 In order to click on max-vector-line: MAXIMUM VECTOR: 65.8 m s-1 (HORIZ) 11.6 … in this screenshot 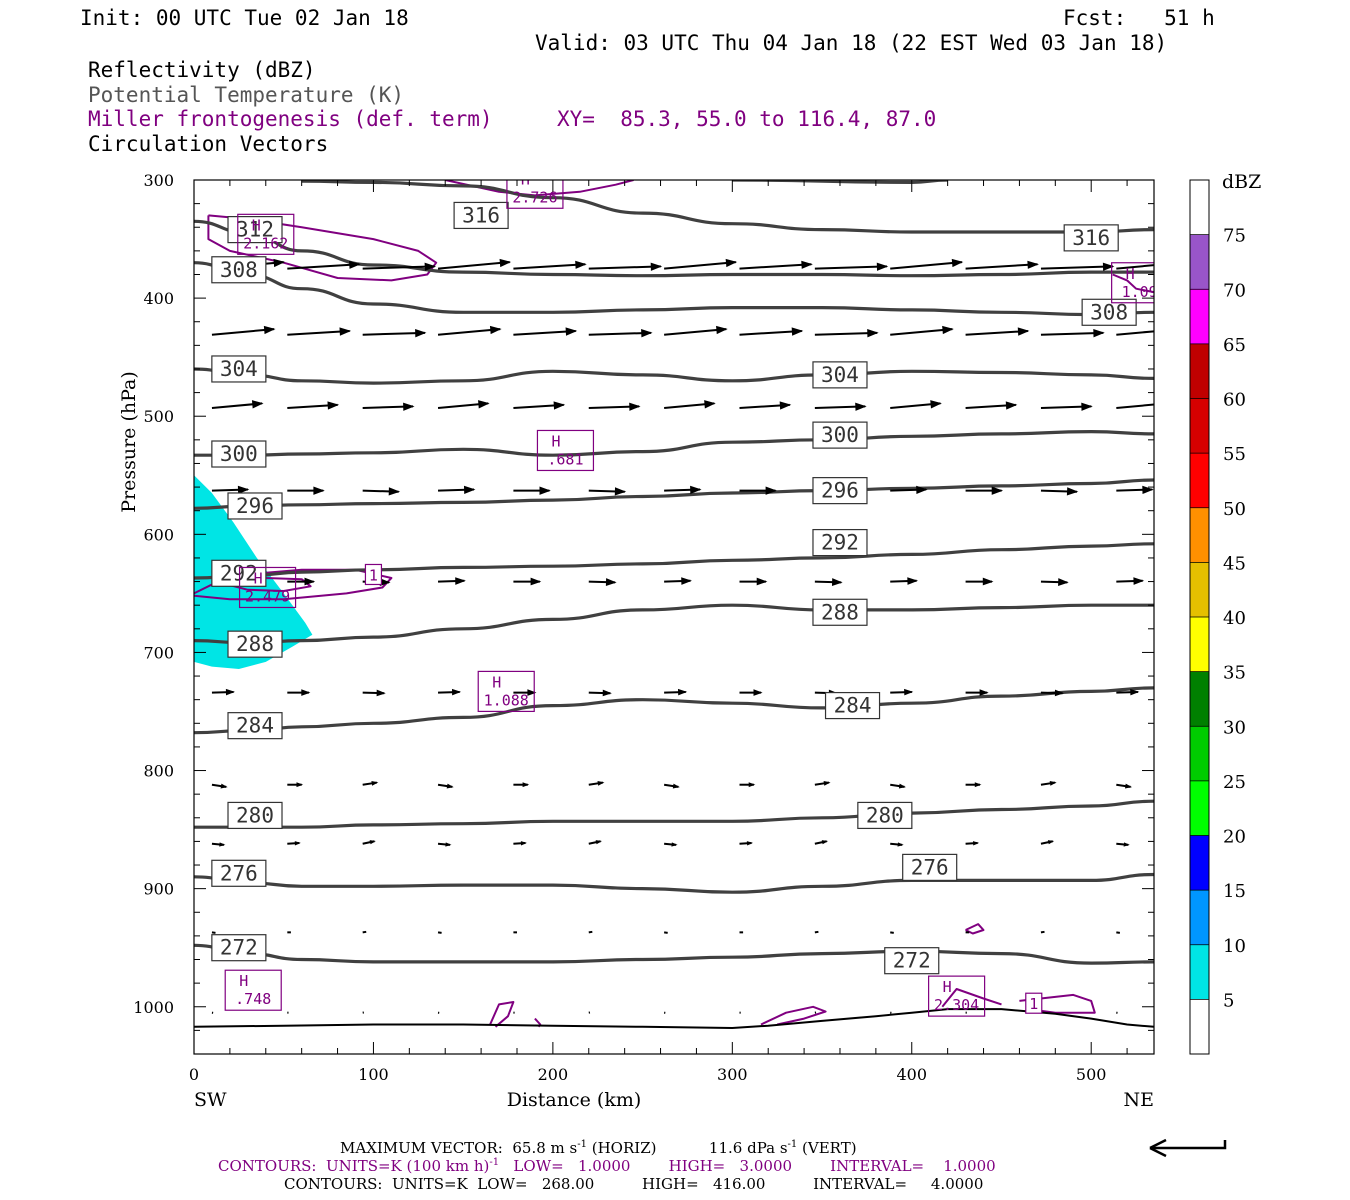, I will do `click(598, 1148)`.